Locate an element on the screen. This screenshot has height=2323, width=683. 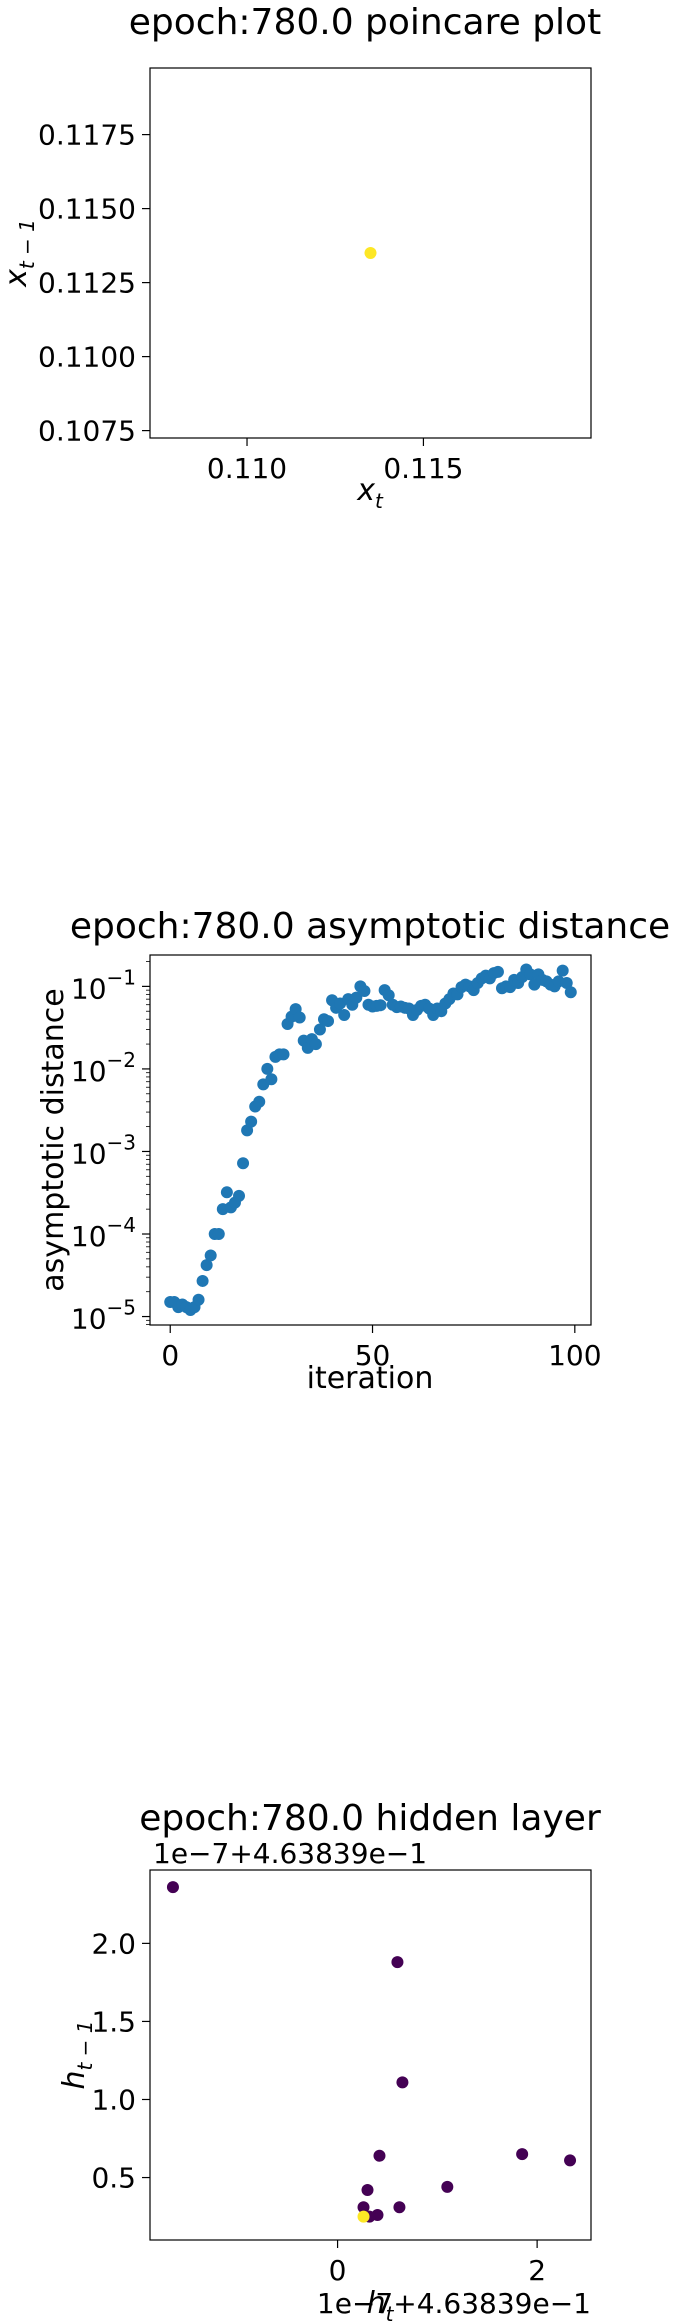
x-tick-label: 0.110 is located at coordinates (247, 468).